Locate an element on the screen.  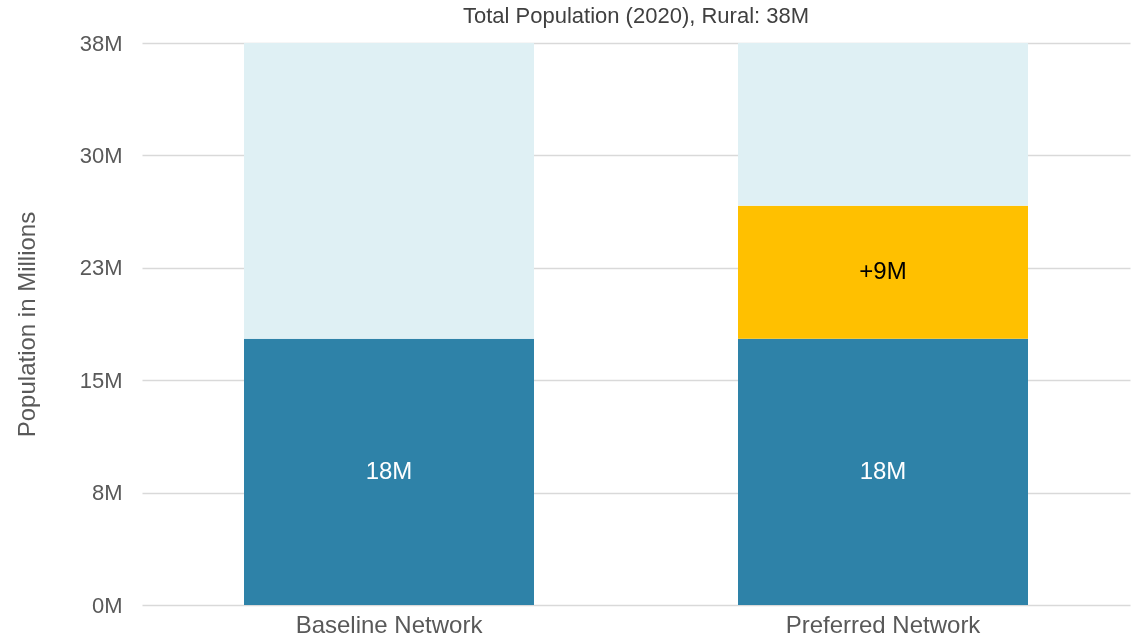
y-axis-title: Population in Millions is located at coordinates (26, 324).